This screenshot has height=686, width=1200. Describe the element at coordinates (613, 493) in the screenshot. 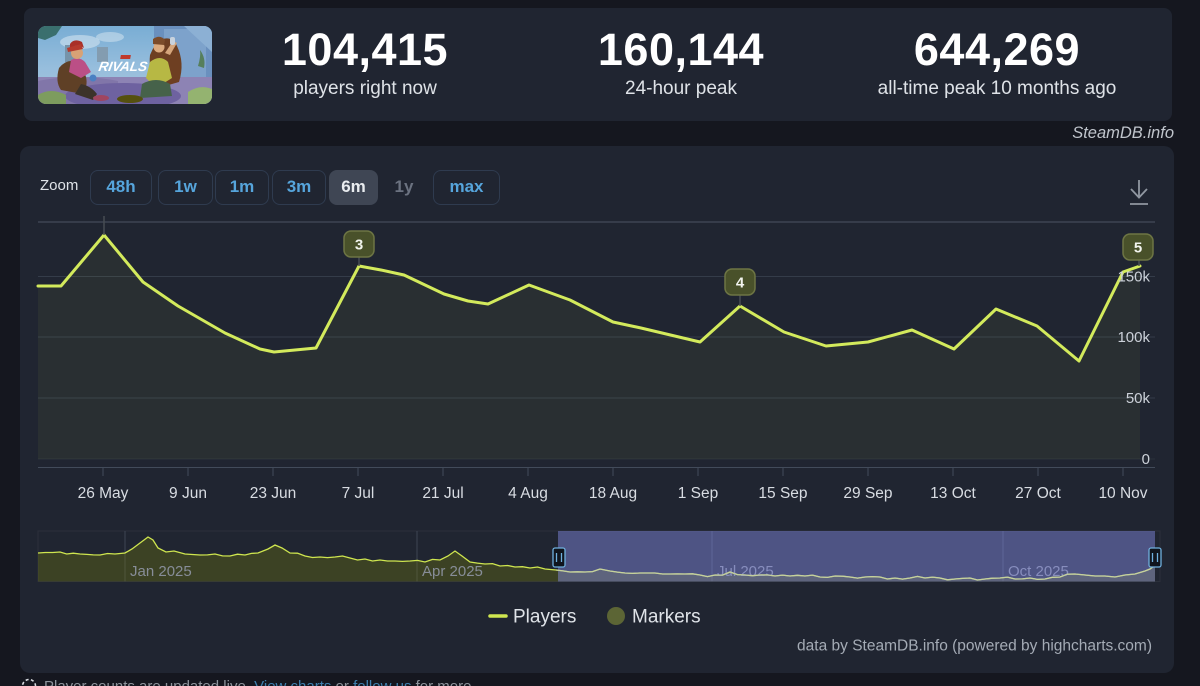

I see `svg-text: 18 Aug` at that location.